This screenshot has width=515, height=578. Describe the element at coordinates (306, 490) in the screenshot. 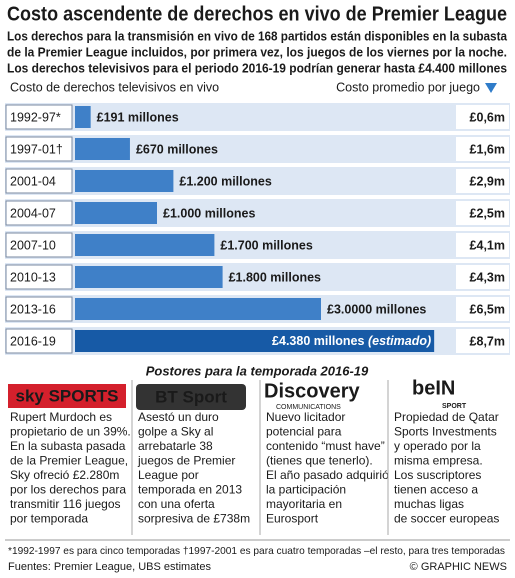

I see `bidder-text: la participación` at that location.